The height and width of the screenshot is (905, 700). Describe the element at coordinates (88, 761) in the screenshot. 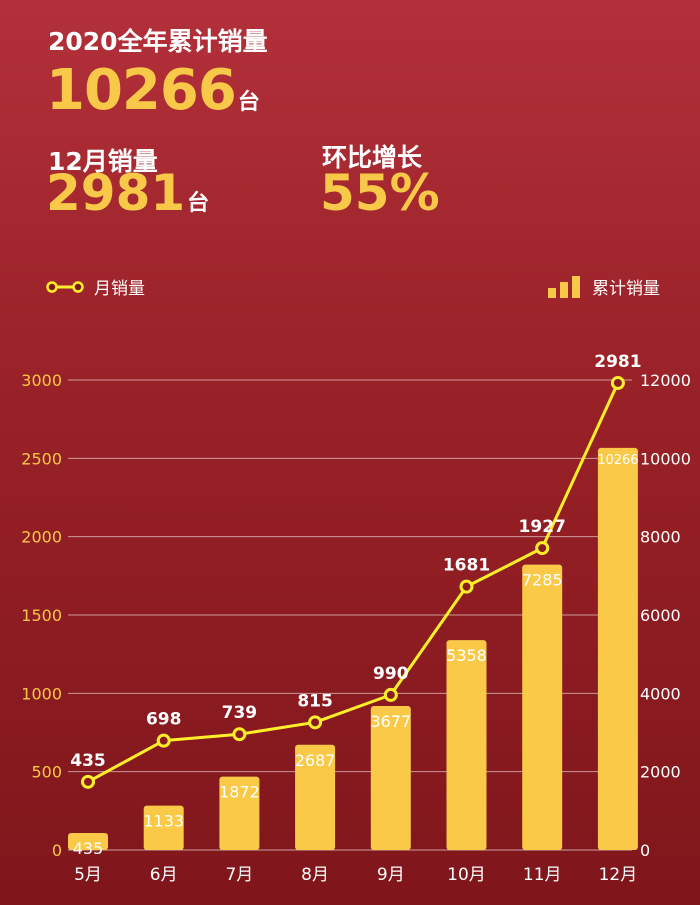

I see `line-data-label: 435` at that location.